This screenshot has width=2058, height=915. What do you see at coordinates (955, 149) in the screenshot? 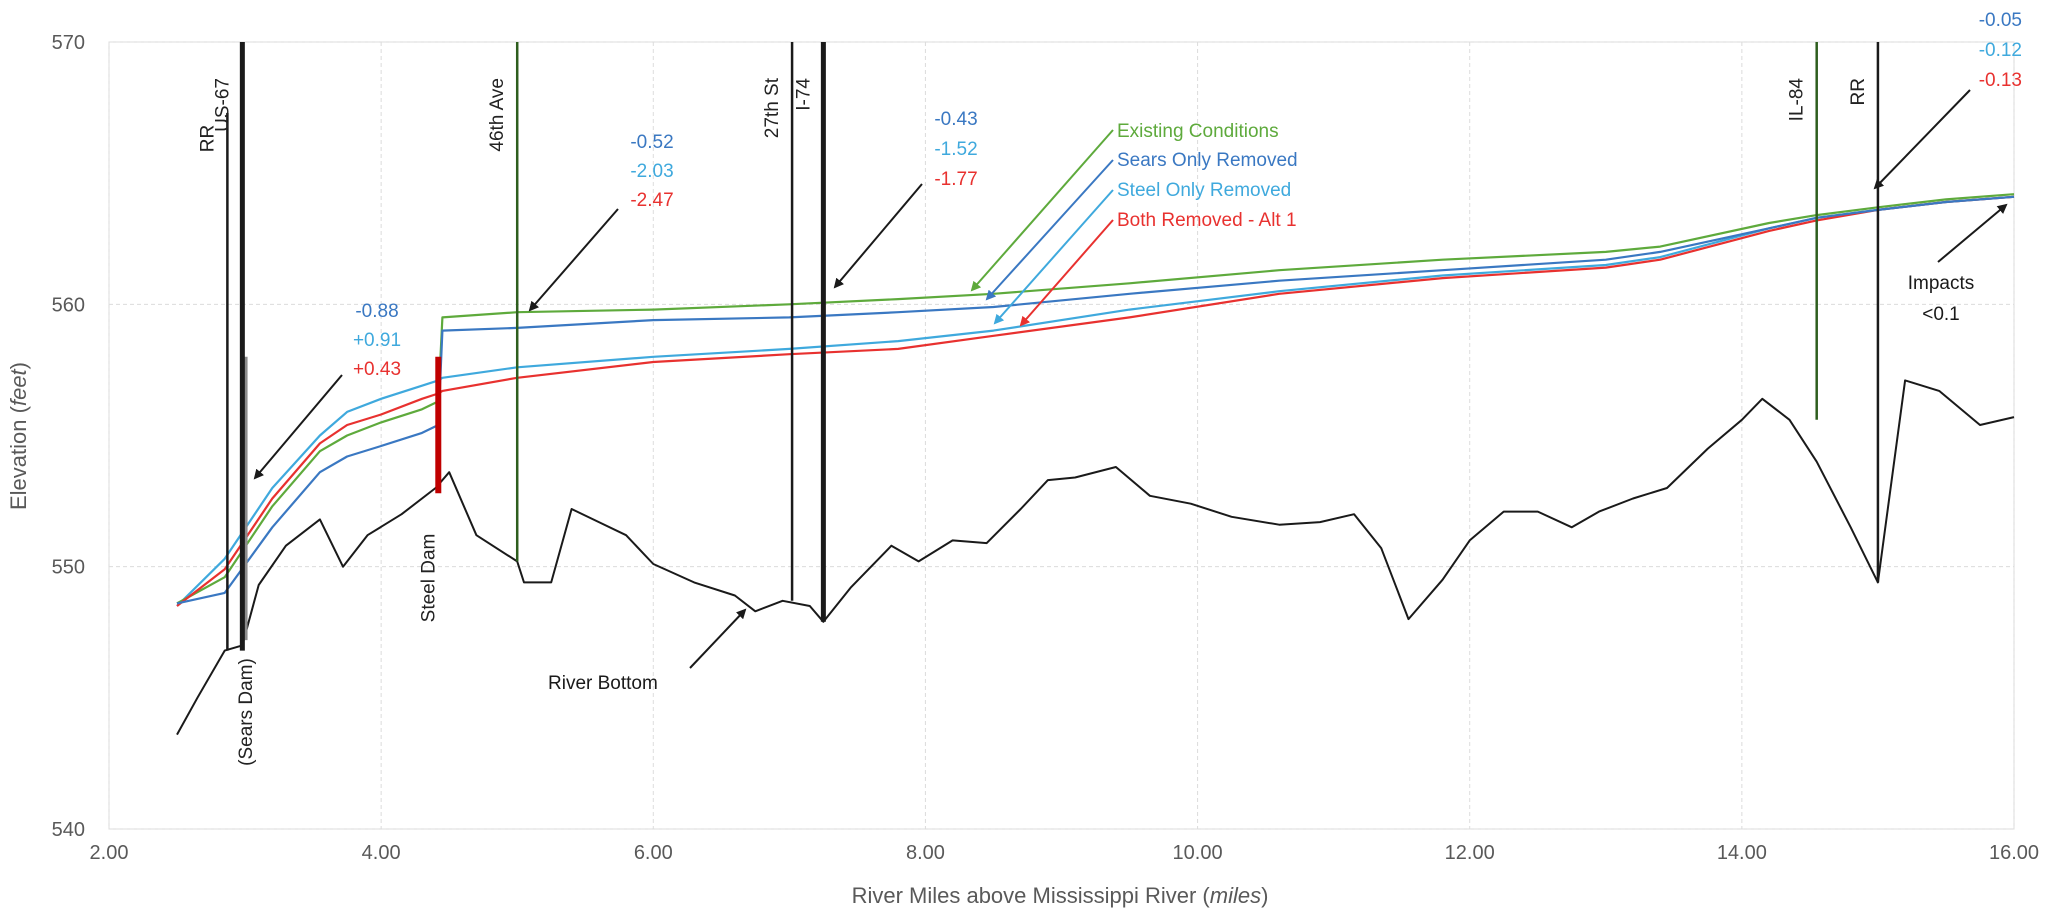
I see `change-value-steel: -1.52` at bounding box center [955, 149].